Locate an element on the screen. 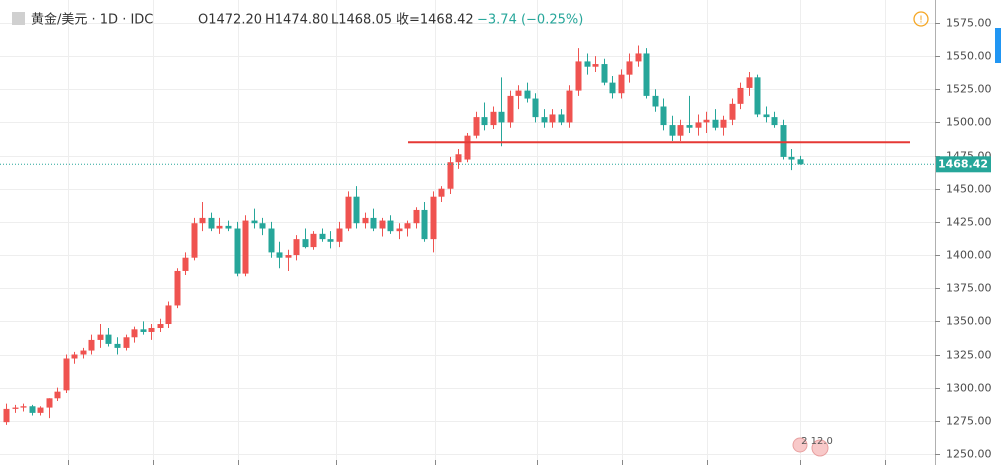  y-tick-label: 1300.00 is located at coordinates (969, 388).